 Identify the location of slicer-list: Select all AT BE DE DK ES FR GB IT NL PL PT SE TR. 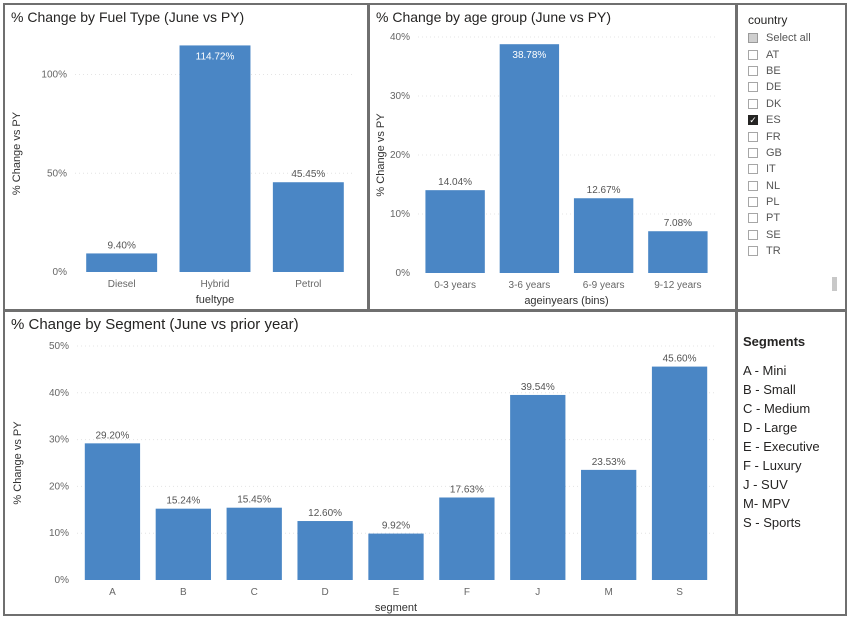
(796, 144).